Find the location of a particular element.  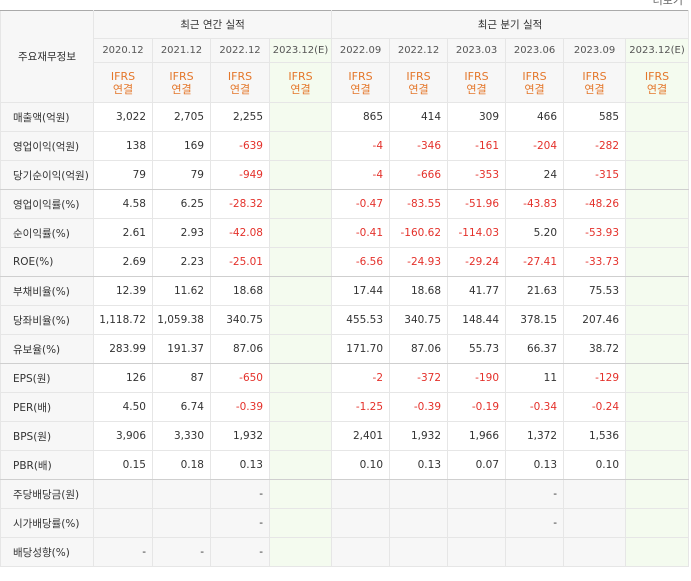

cell: 11.62 is located at coordinates (181, 291).